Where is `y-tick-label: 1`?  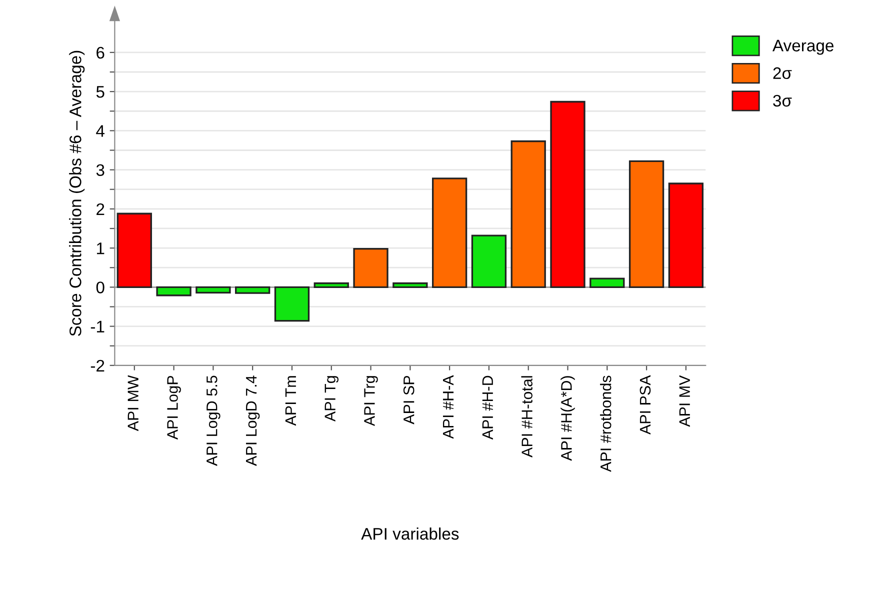
y-tick-label: 1 is located at coordinates (100, 248).